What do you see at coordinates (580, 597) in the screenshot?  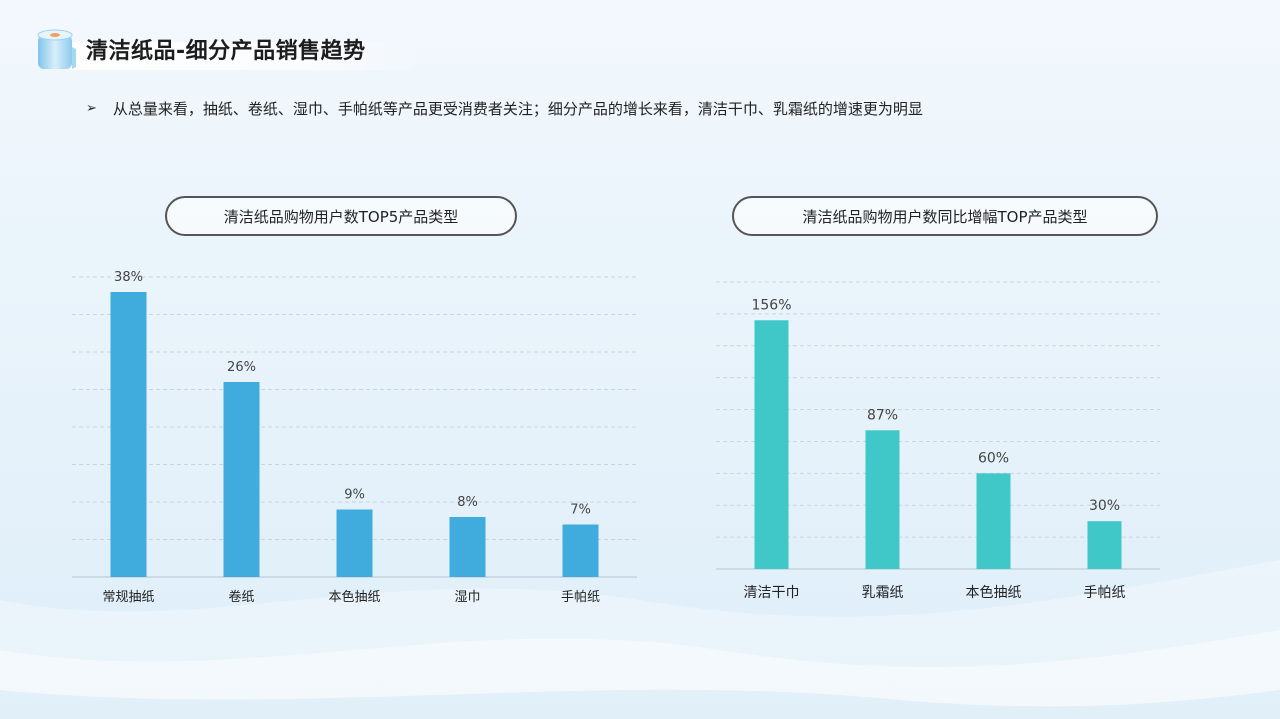 I see `left-category-label: 手帕纸` at bounding box center [580, 597].